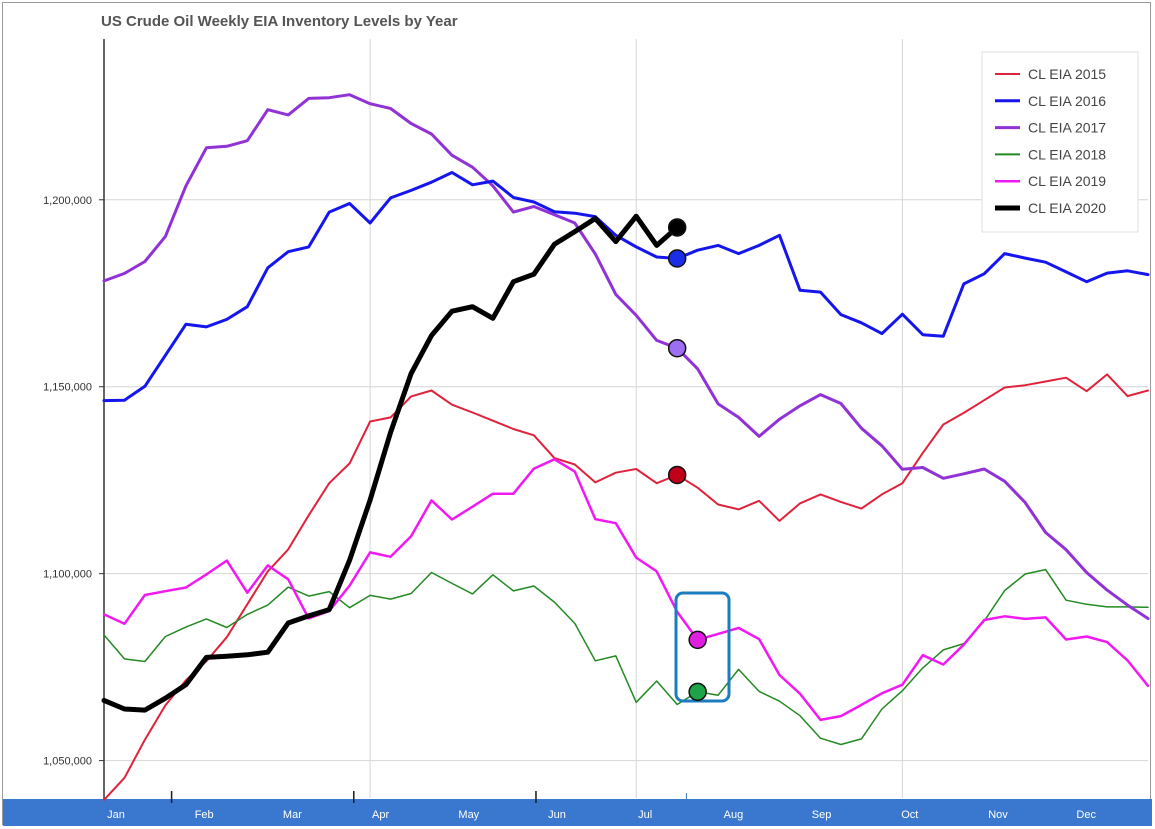  I want to click on x-tick-label: Feb, so click(204, 815).